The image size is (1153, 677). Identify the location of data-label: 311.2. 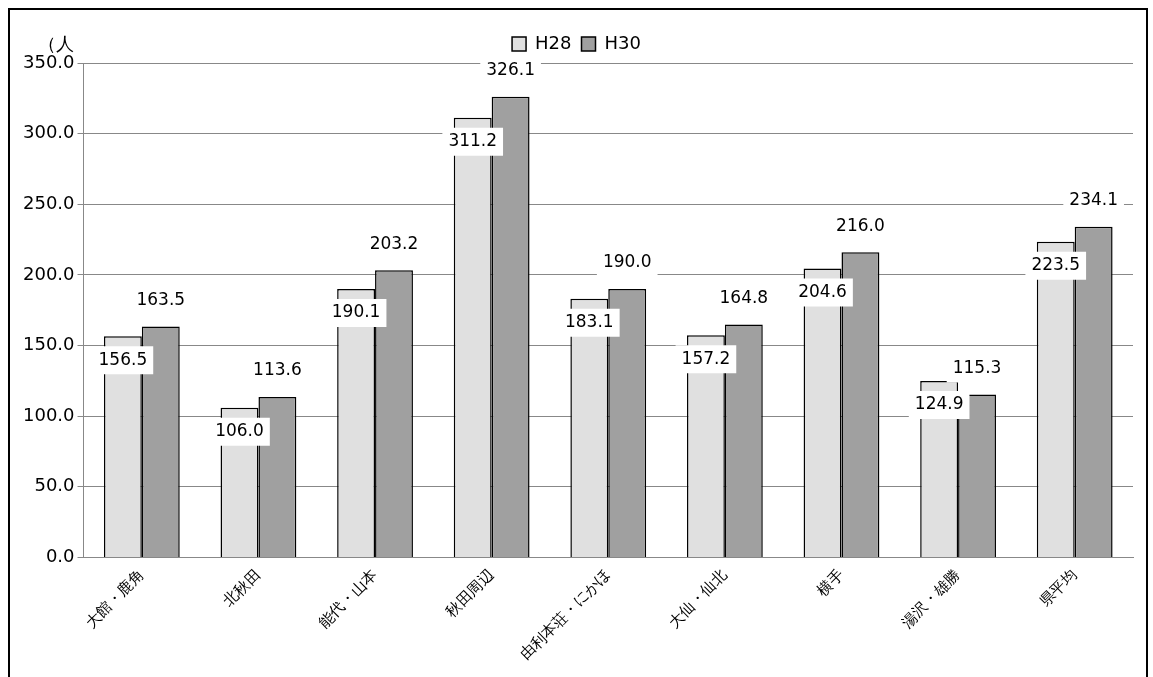
(473, 140).